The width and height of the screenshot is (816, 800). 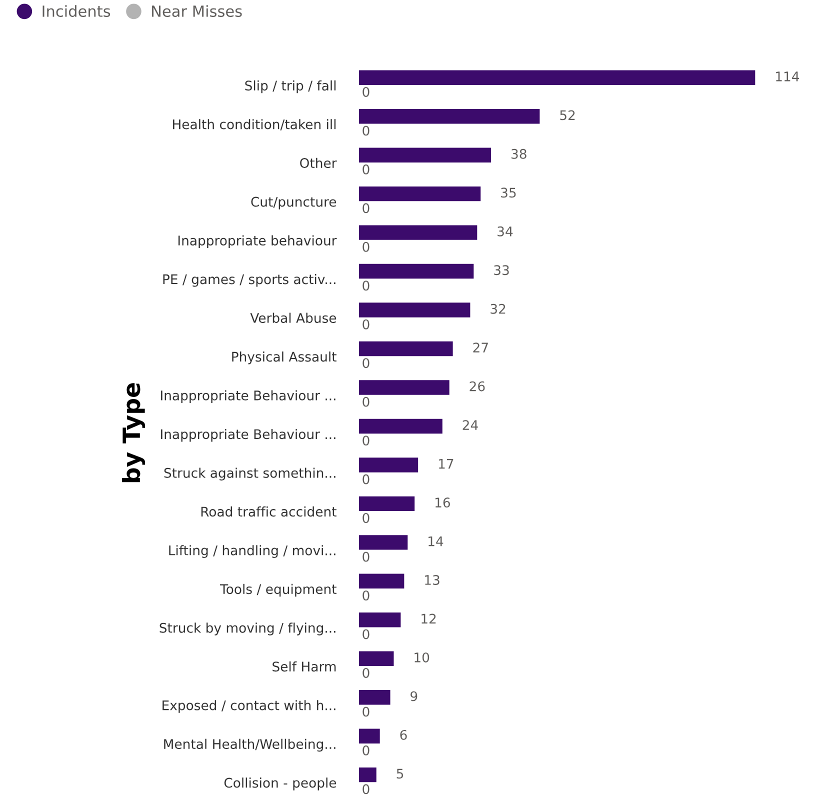 I want to click on data-label: 17, so click(x=446, y=463).